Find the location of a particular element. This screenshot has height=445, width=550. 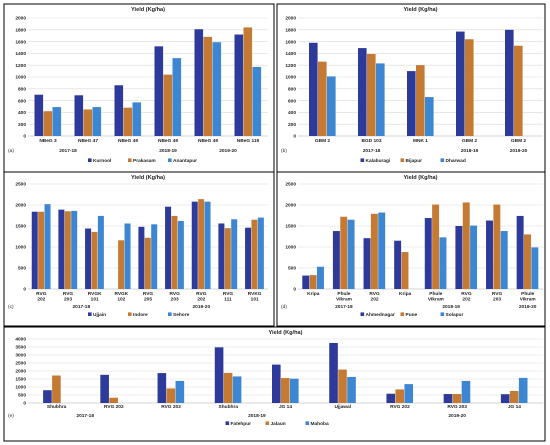

y-tick-label: 2500 is located at coordinates (20, 364).